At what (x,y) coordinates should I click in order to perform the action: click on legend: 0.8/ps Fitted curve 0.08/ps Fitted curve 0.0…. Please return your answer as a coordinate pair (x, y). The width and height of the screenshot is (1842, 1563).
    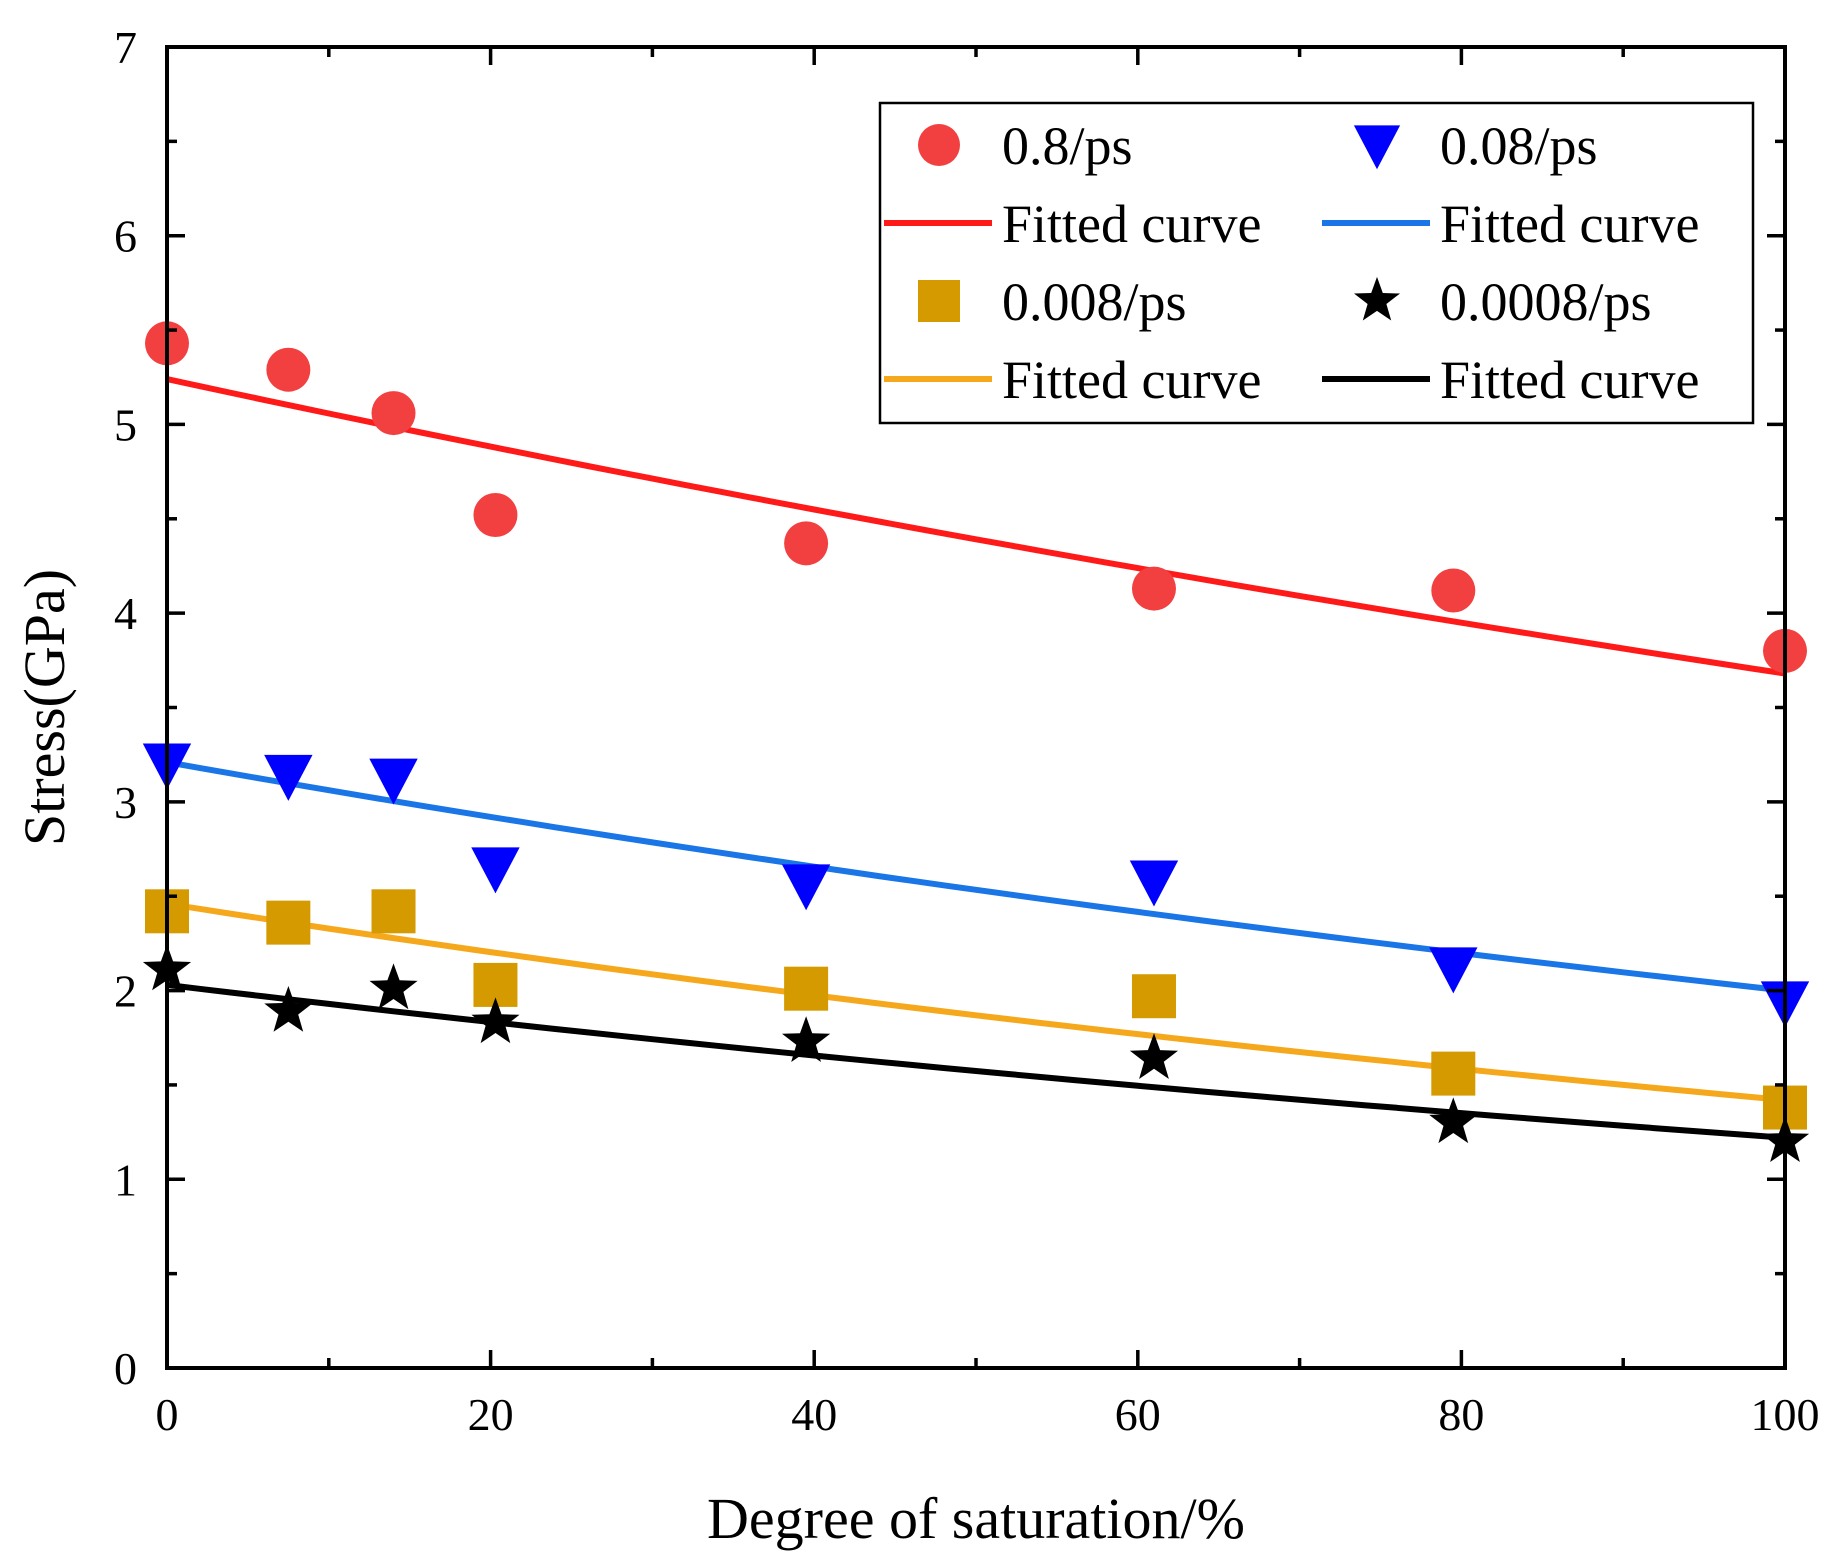
    Looking at the image, I should click on (1316, 263).